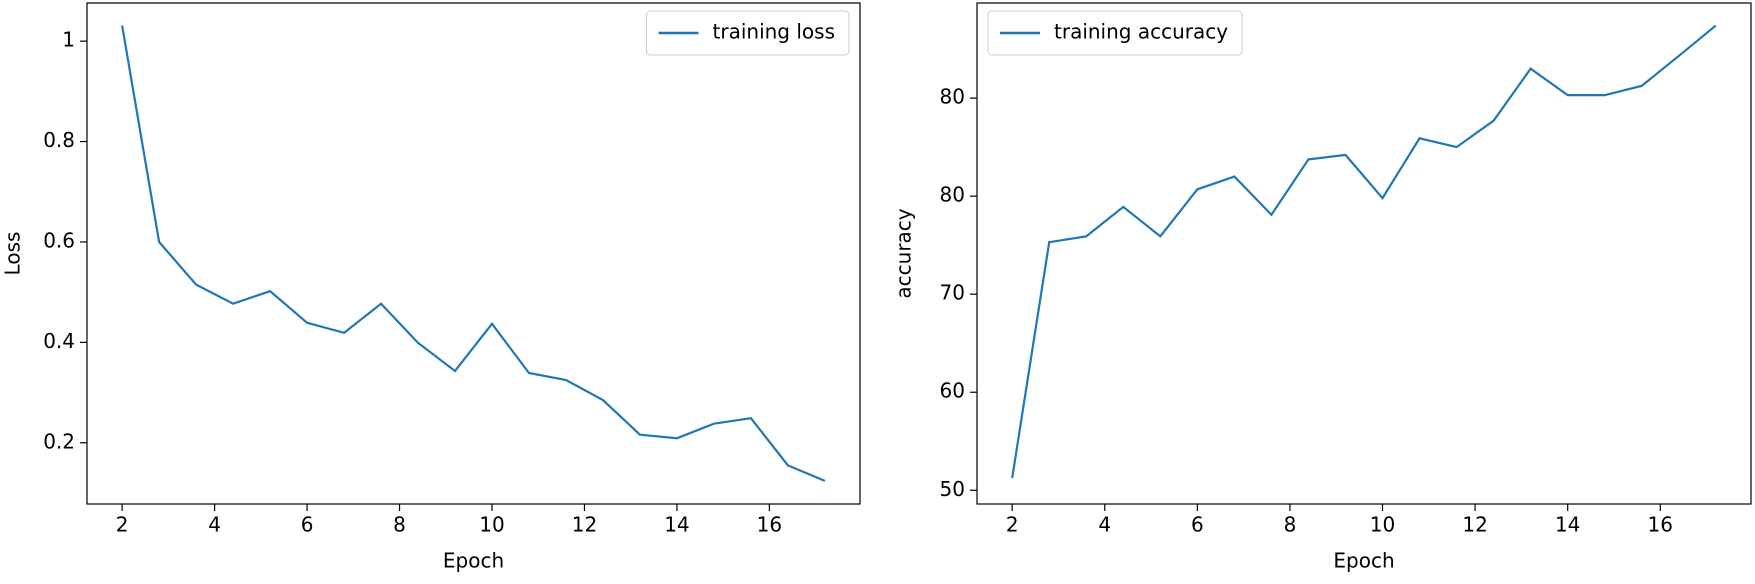  What do you see at coordinates (13, 254) in the screenshot?
I see `y-axis-label: Loss` at bounding box center [13, 254].